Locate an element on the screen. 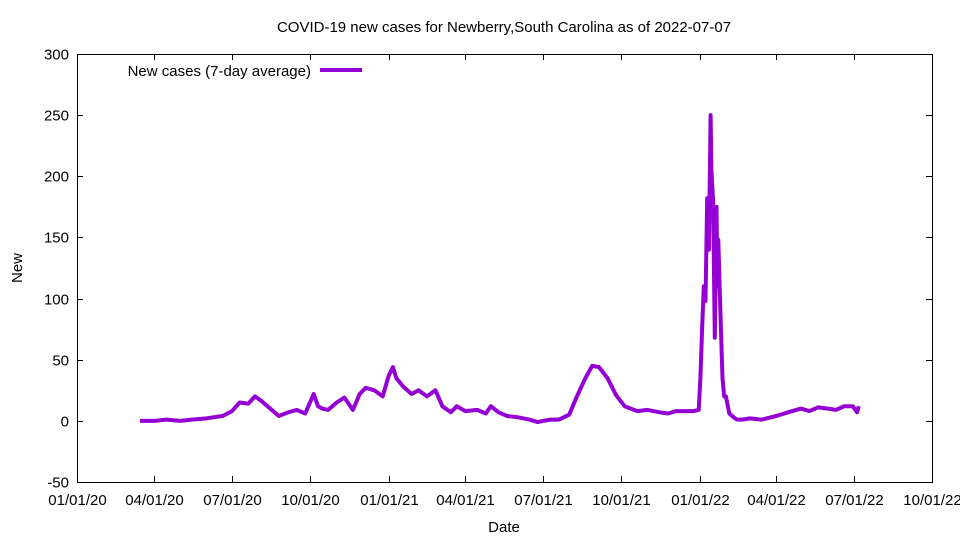 This screenshot has width=960, height=540. x-tick-label: 01/01/22 is located at coordinates (700, 500).